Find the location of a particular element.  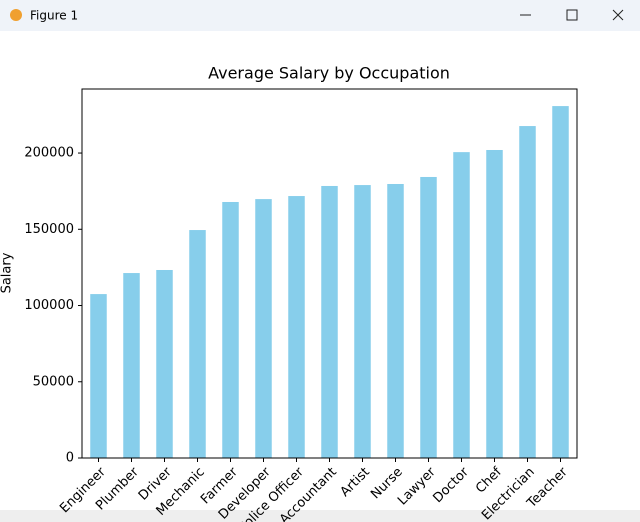

y-tick-label: 50000 is located at coordinates (53, 381).